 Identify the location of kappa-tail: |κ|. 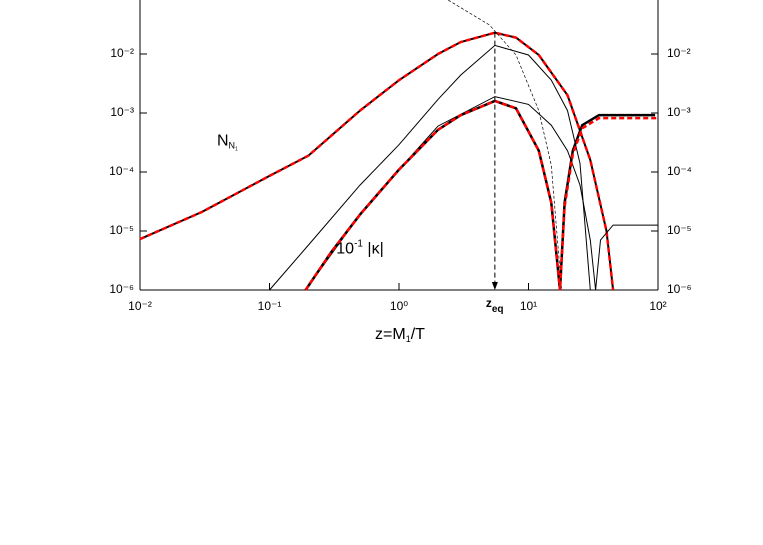
(373, 249).